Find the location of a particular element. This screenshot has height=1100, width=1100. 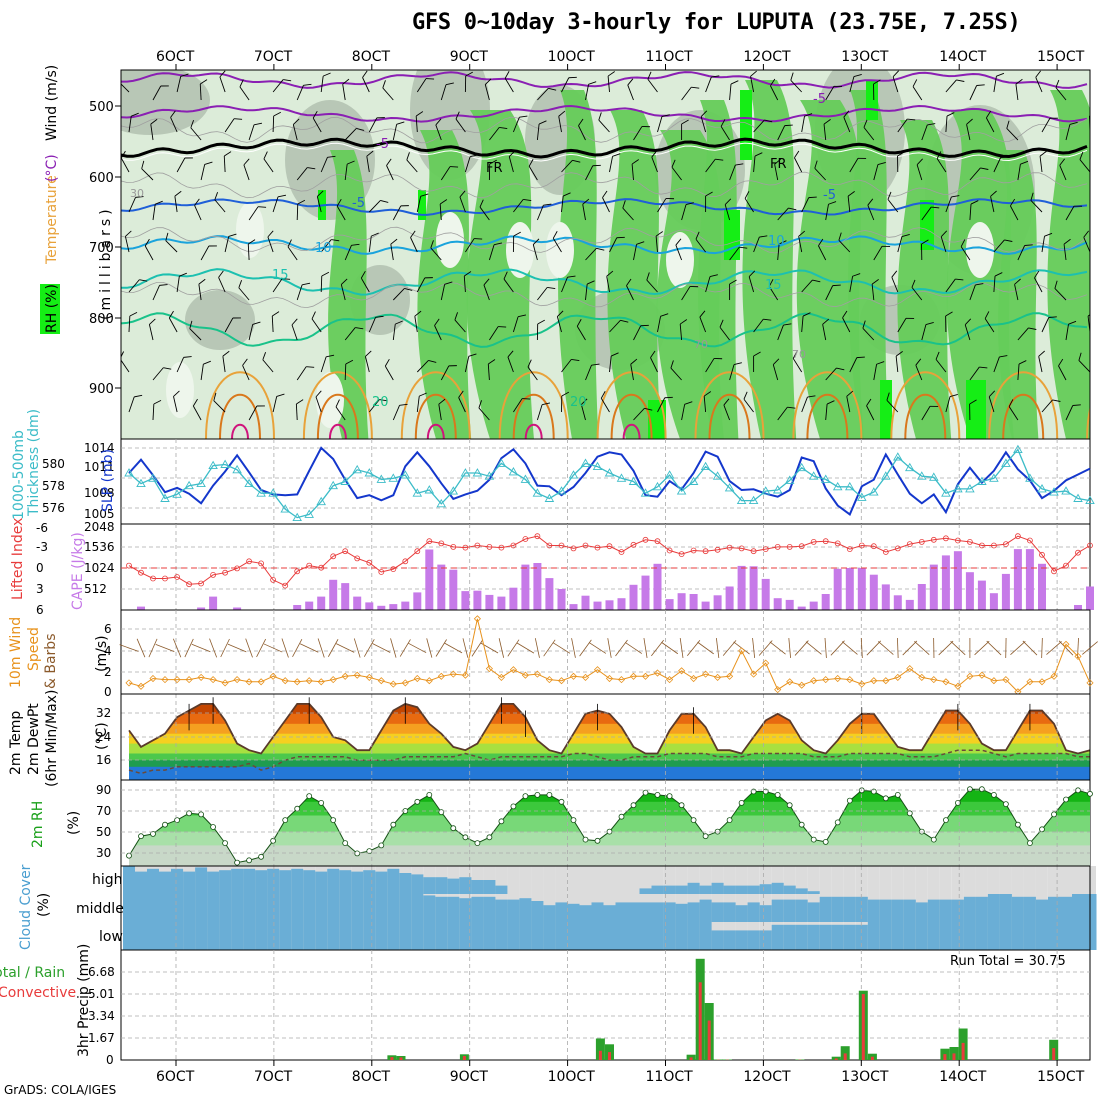

thickness-marker is located at coordinates (1054, 491).